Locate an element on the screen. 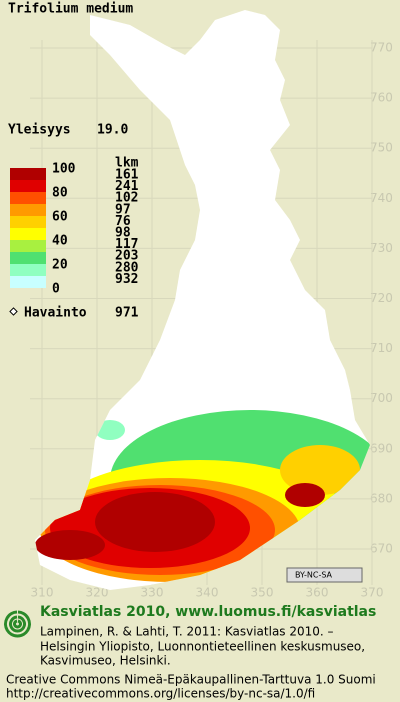  legend-count: 241 is located at coordinates (127, 186).